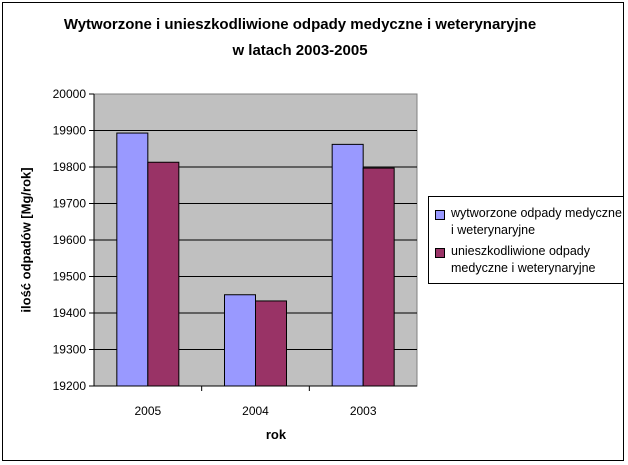  I want to click on y-tick-label: 19900, so click(70, 131).